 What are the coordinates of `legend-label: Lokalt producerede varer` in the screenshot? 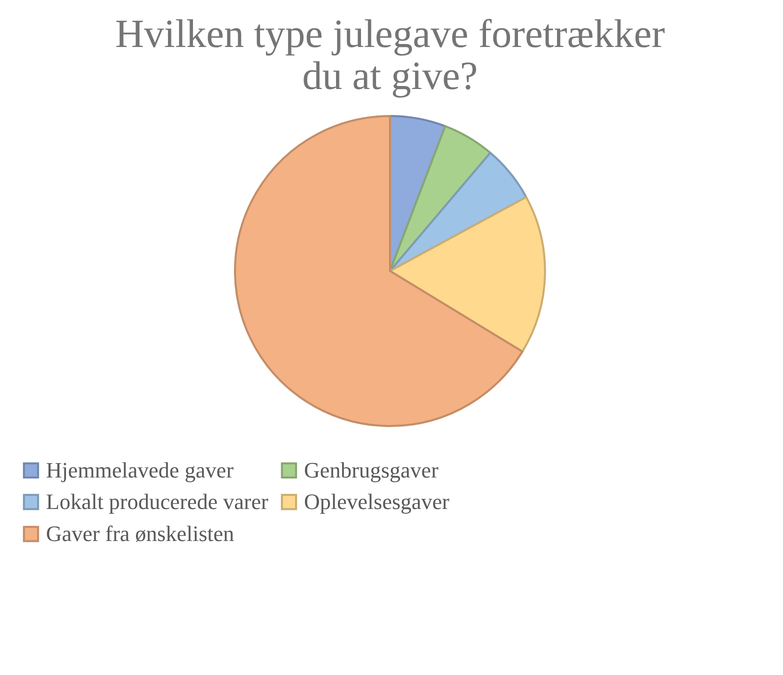 It's located at (157, 501).